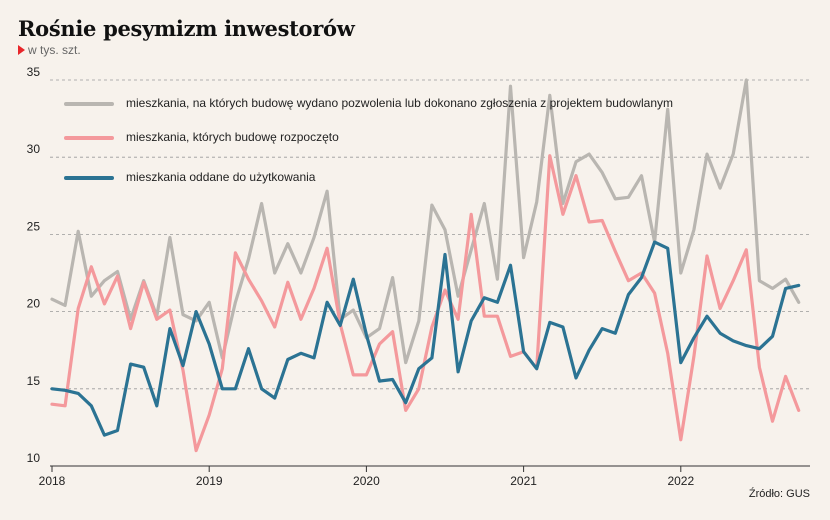 This screenshot has width=830, height=520. I want to click on x-tick-label: 2021, so click(523, 481).